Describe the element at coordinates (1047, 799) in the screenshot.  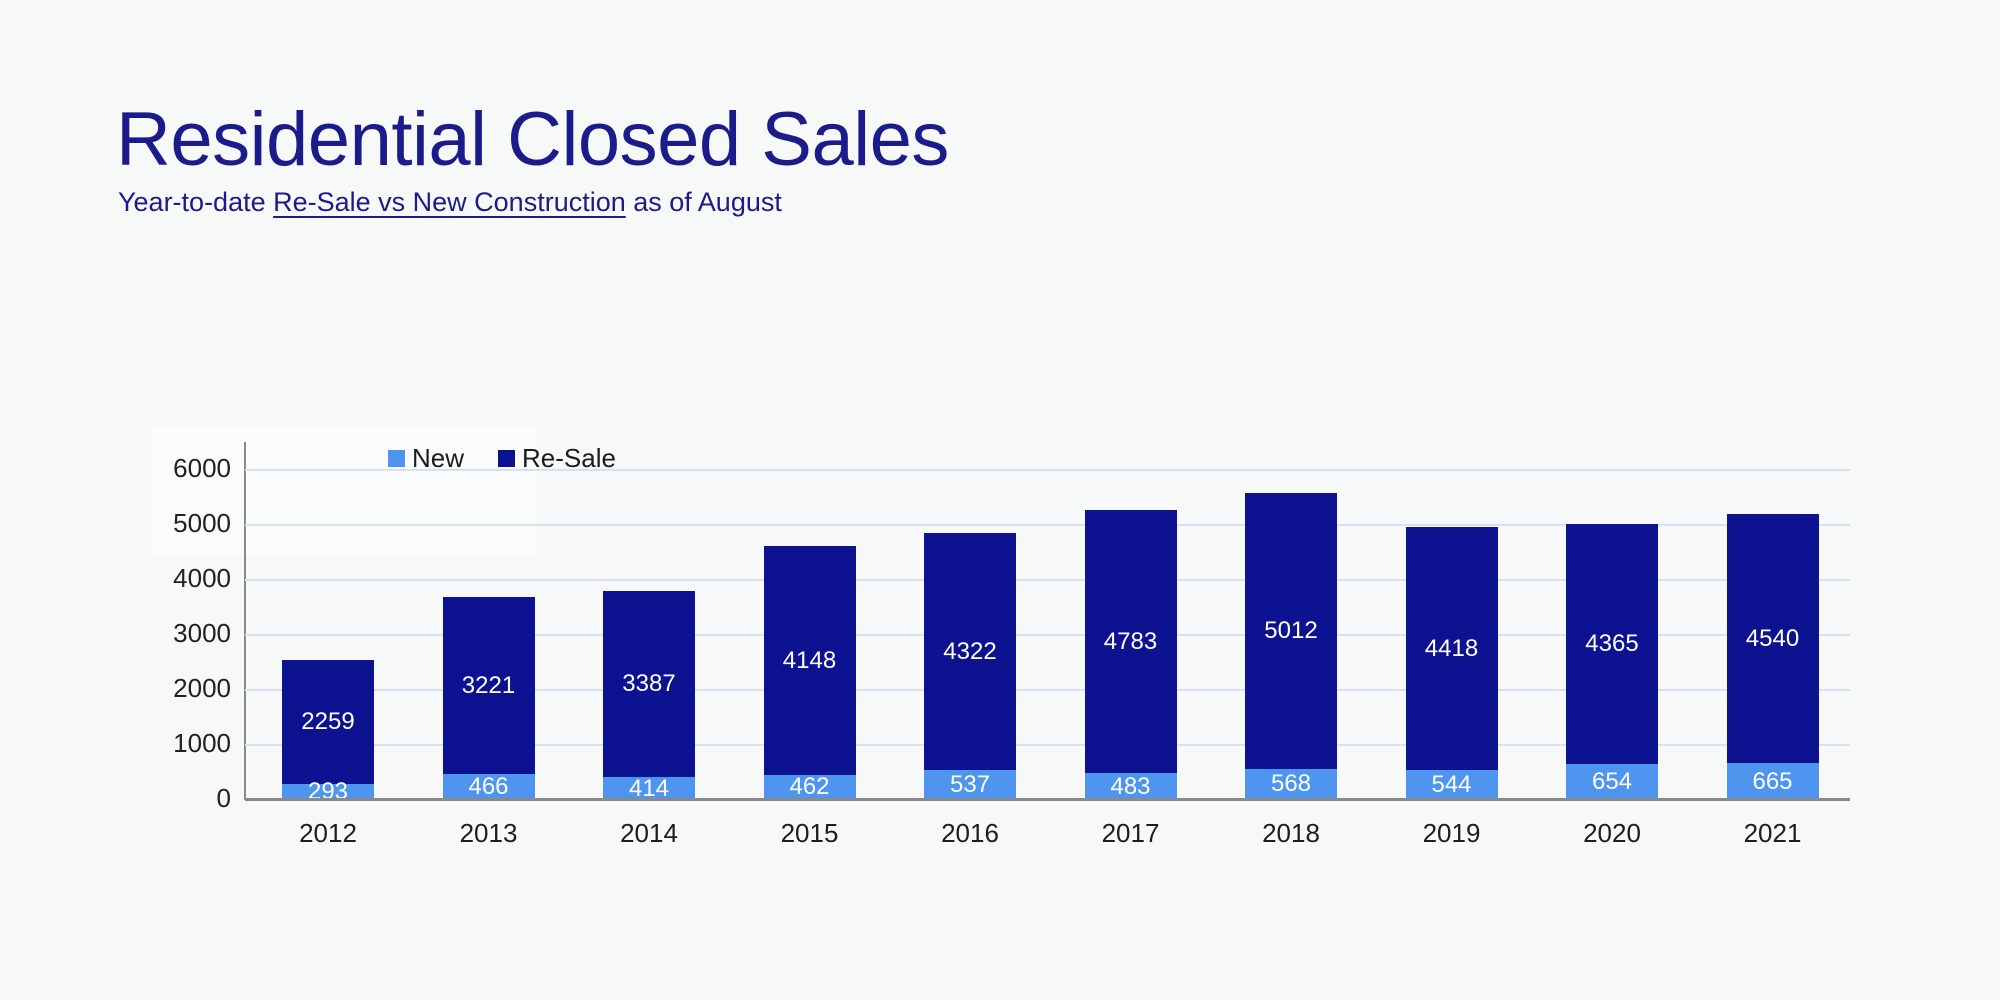
I see `x-axis-line` at that location.